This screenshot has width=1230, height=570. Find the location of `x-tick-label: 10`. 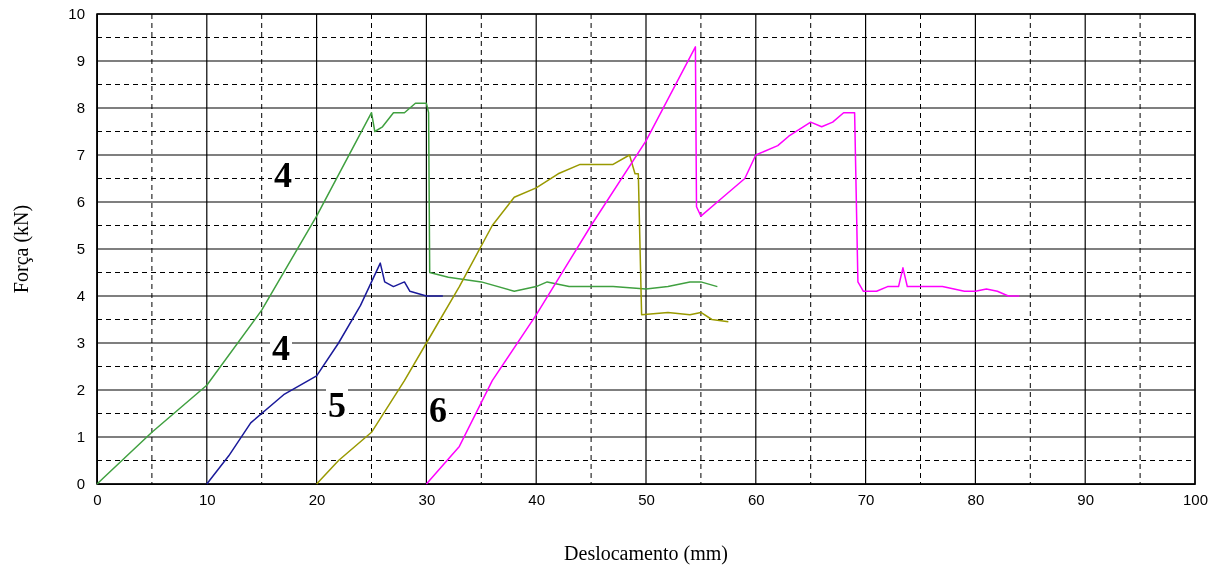

x-tick-label: 10 is located at coordinates (207, 499).